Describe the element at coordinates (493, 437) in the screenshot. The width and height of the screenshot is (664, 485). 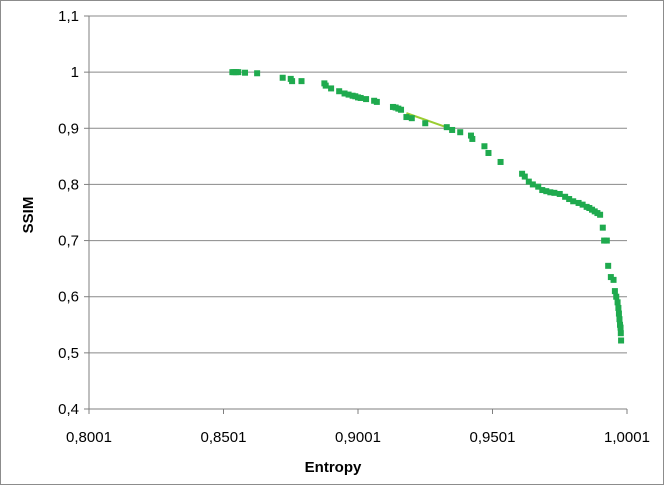
I see `x-tick-label: 0,9501` at that location.